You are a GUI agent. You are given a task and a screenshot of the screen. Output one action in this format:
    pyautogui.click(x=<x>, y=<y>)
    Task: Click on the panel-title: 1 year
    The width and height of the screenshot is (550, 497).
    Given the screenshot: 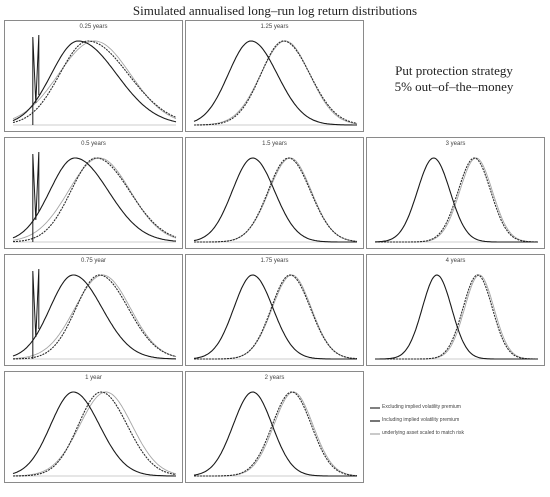 What is the action you would take?
    pyautogui.click(x=93, y=378)
    